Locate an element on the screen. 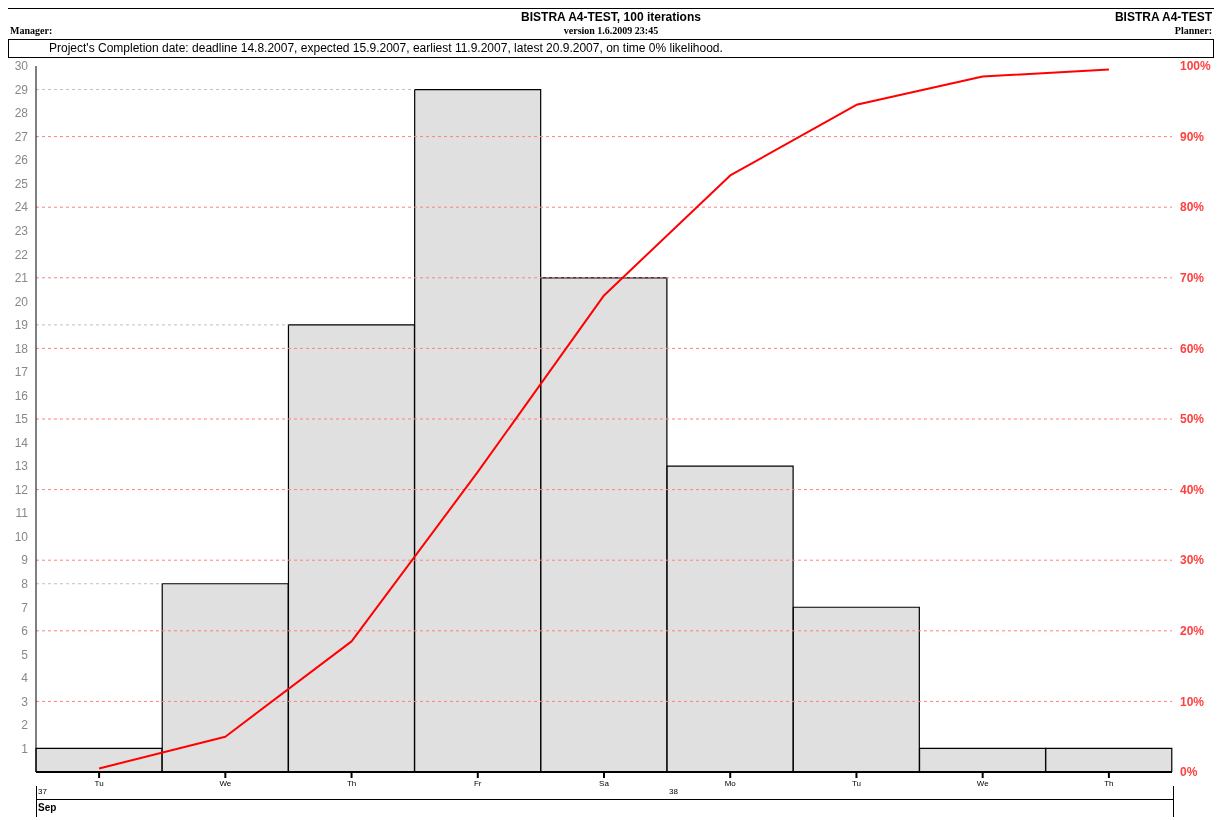 The height and width of the screenshot is (820, 1222). chart-subtitle: version 1.6.2009 23:45 is located at coordinates (611, 30).